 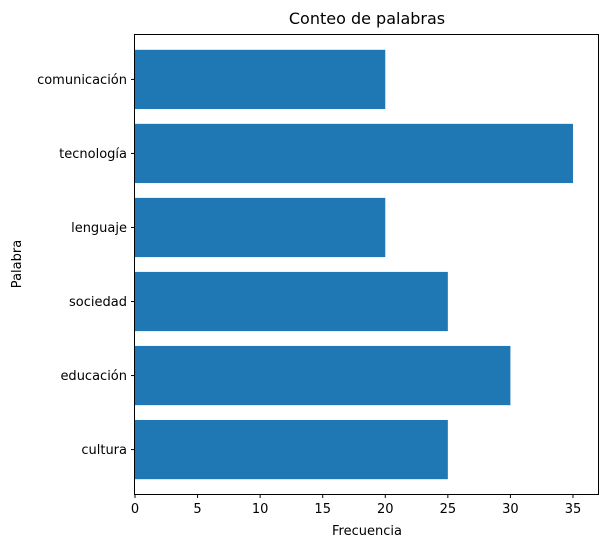 I want to click on y-tick-label: educación, so click(x=93, y=376).